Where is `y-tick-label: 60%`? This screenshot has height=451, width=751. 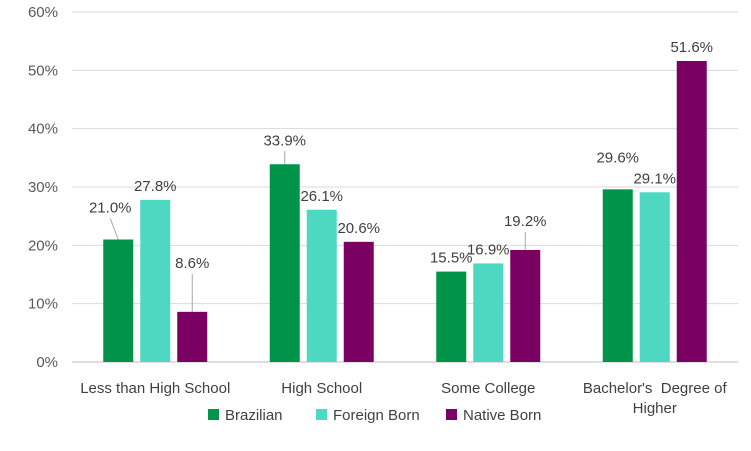 y-tick-label: 60% is located at coordinates (43, 12).